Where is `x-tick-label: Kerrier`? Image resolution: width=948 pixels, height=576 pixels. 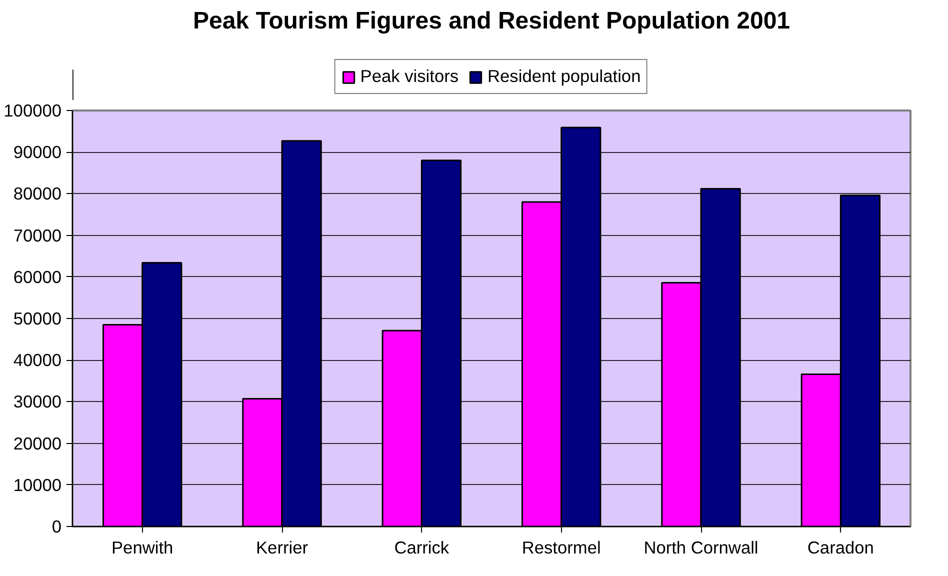
x-tick-label: Kerrier is located at coordinates (282, 548).